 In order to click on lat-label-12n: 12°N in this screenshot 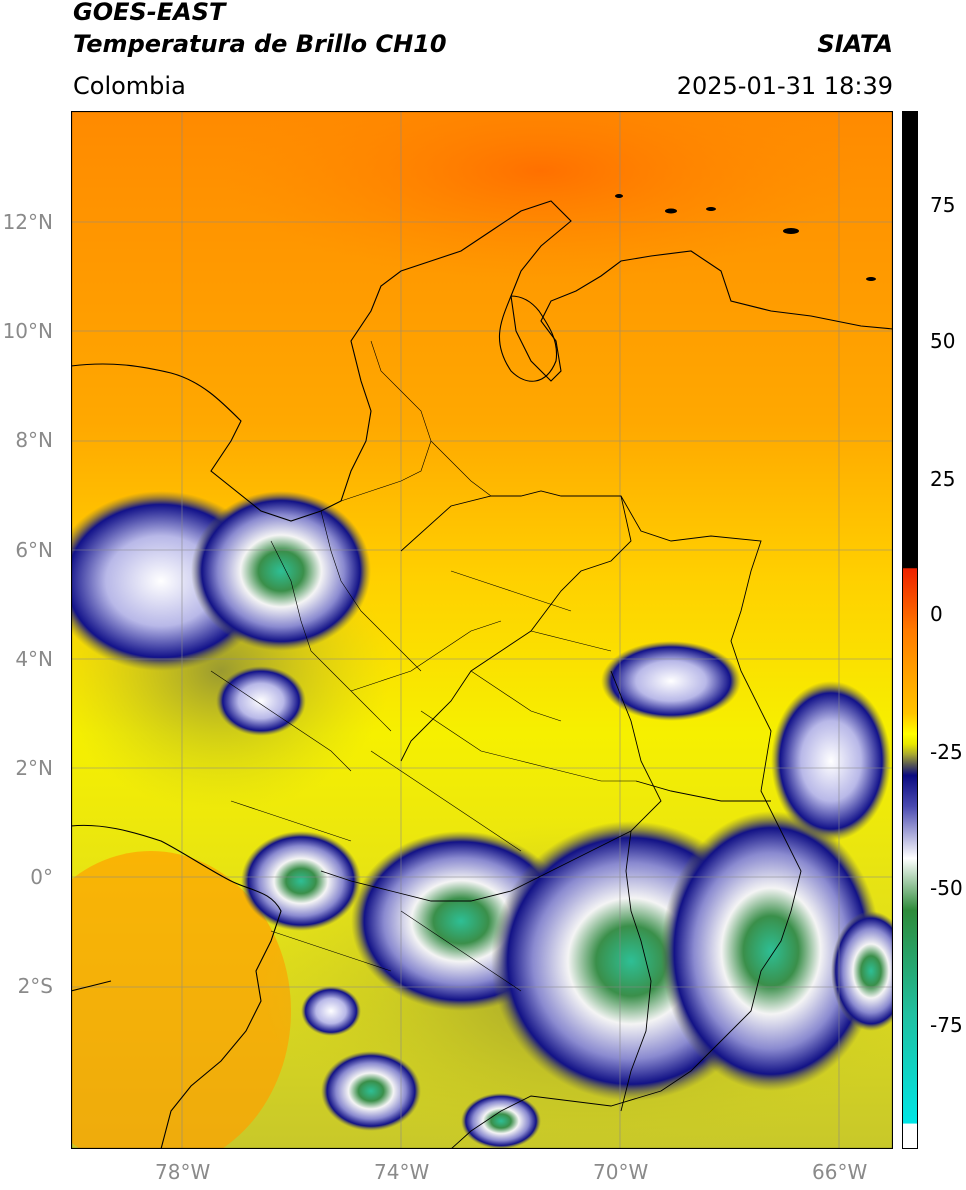, I will do `click(27, 222)`.